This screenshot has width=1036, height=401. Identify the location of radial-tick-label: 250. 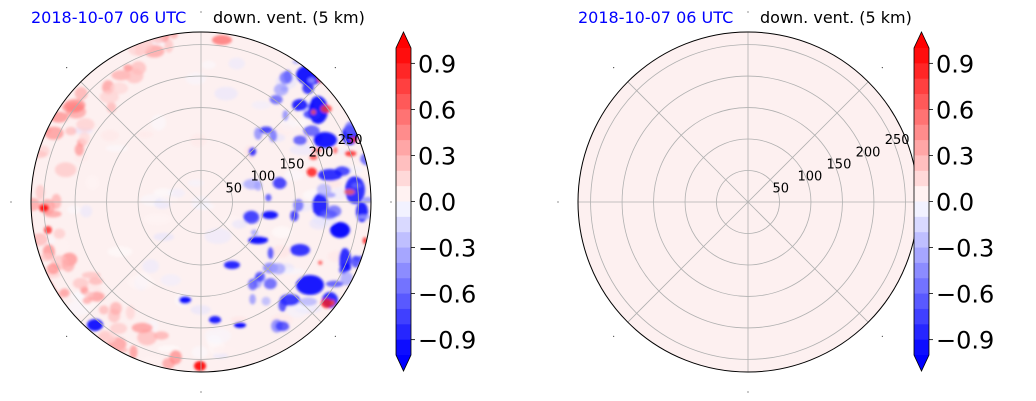
(350, 140).